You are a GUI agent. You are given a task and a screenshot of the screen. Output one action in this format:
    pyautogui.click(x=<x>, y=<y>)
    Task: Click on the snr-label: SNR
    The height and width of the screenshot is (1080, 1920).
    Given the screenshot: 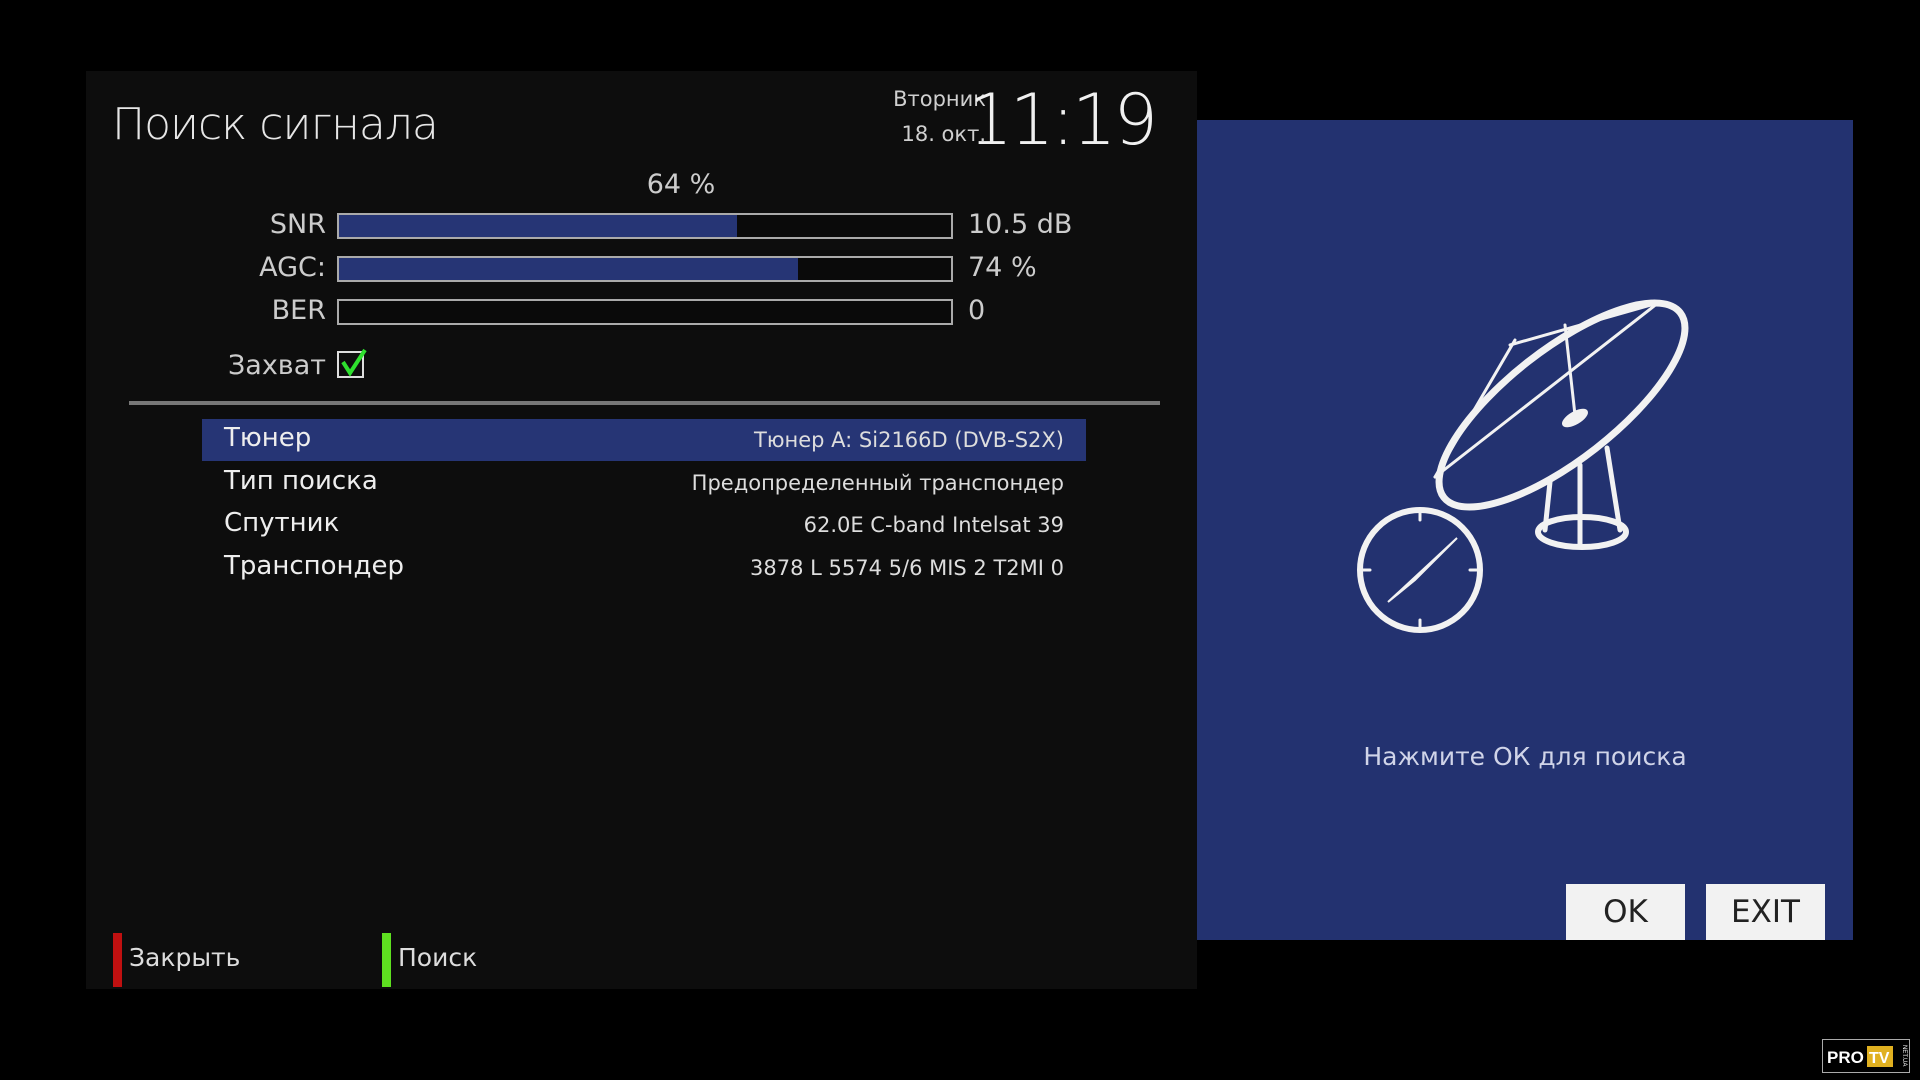 What is the action you would take?
    pyautogui.click(x=297, y=224)
    